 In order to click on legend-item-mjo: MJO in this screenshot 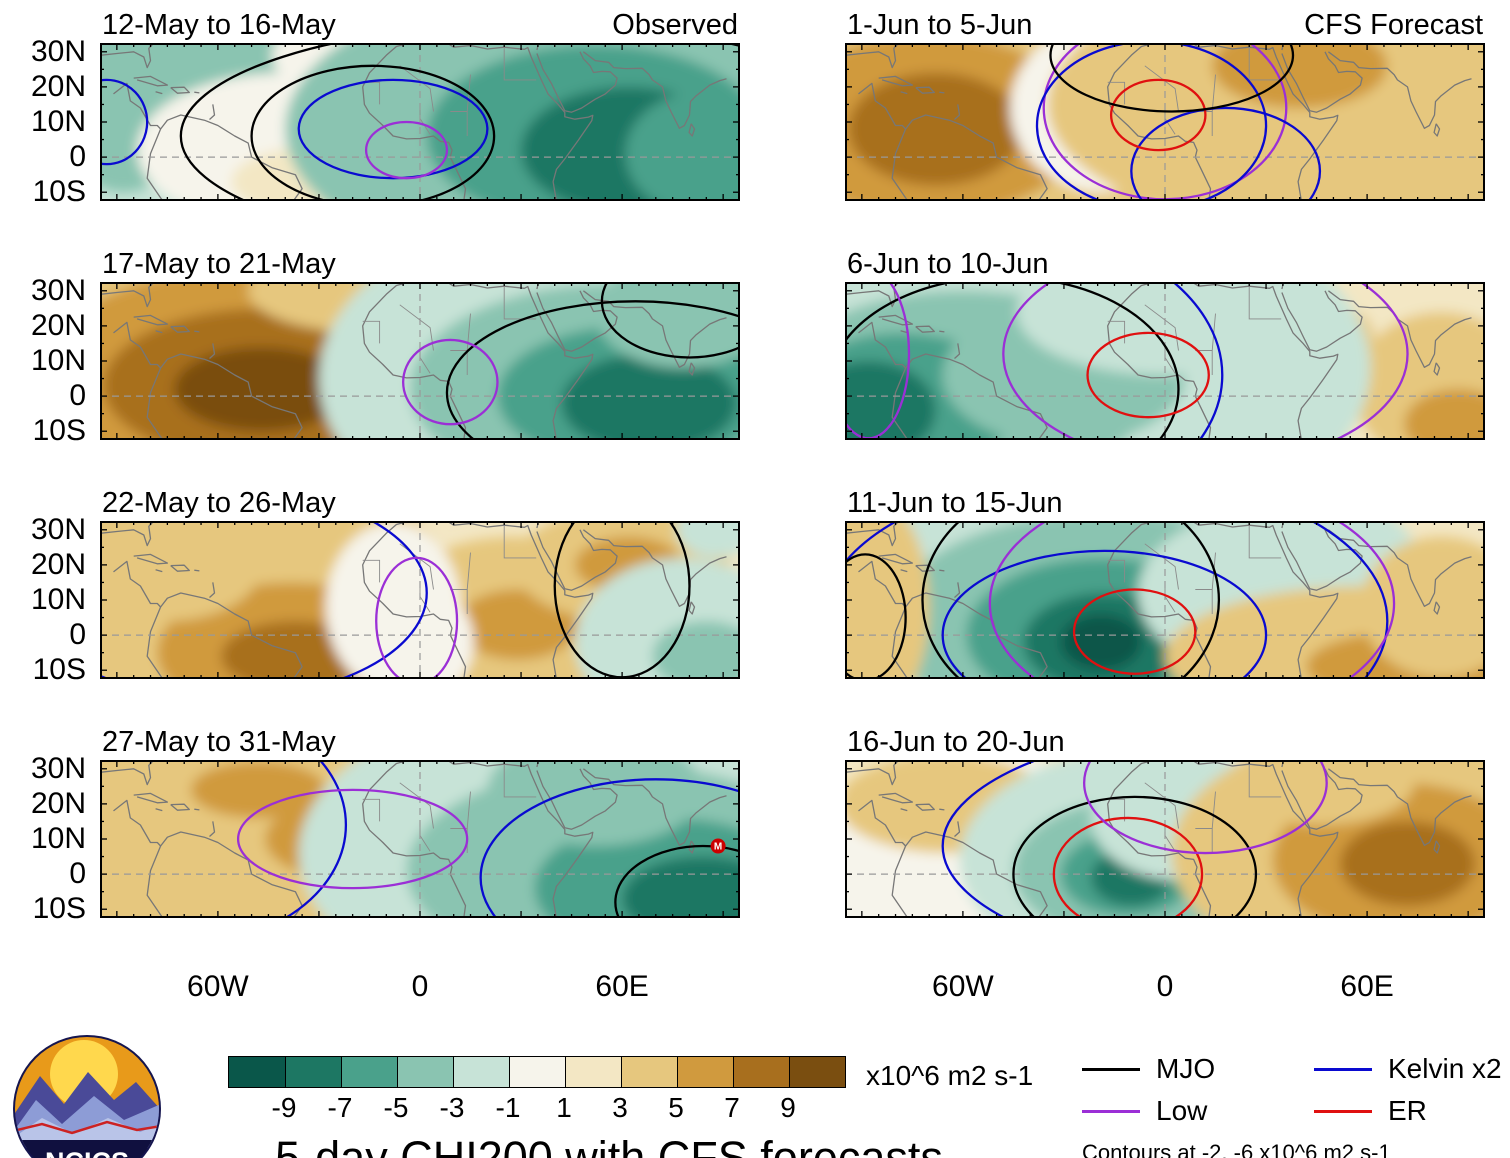, I will do `click(1198, 1069)`.